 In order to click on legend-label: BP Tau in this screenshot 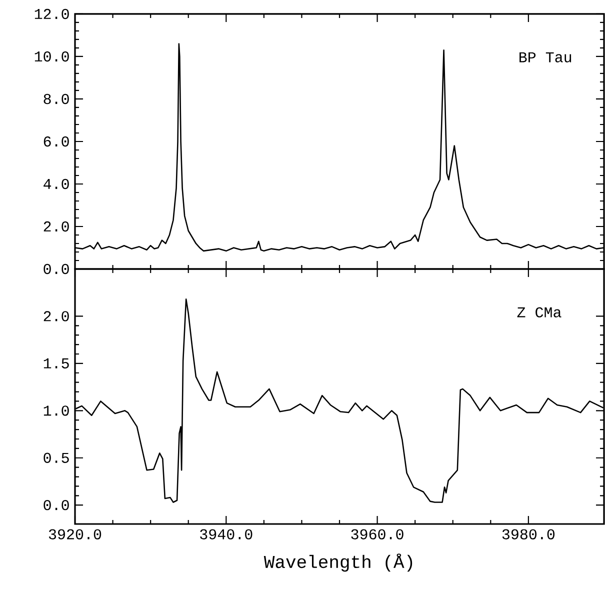, I will do `click(546, 57)`.